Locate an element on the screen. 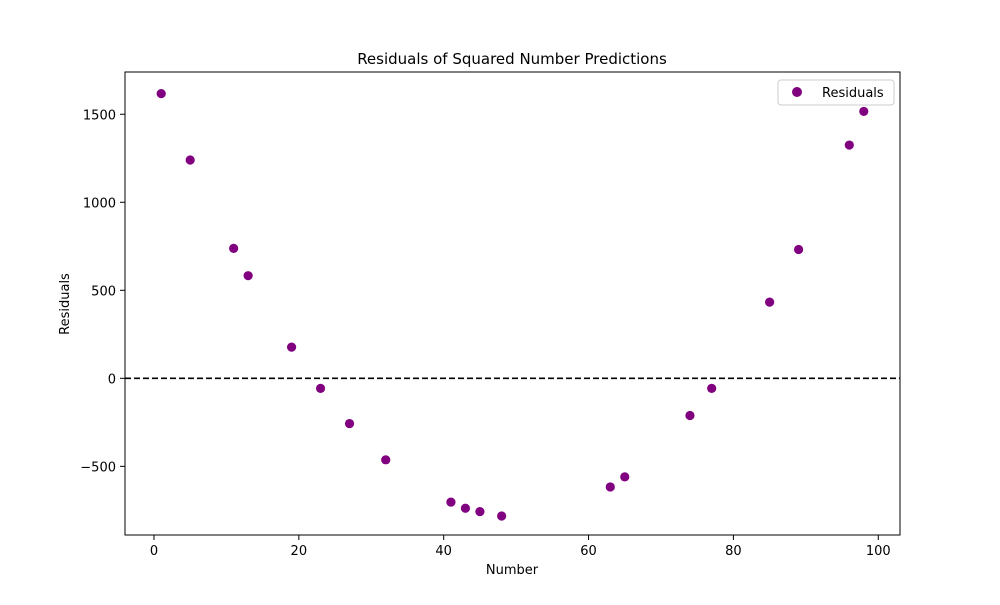  y-axis-label: Residuals is located at coordinates (65, 304).